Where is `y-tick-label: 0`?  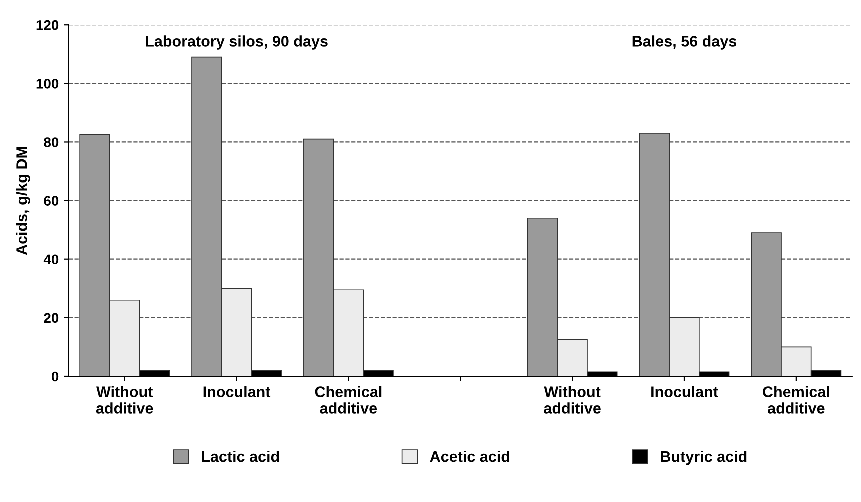 y-tick-label: 0 is located at coordinates (55, 377).